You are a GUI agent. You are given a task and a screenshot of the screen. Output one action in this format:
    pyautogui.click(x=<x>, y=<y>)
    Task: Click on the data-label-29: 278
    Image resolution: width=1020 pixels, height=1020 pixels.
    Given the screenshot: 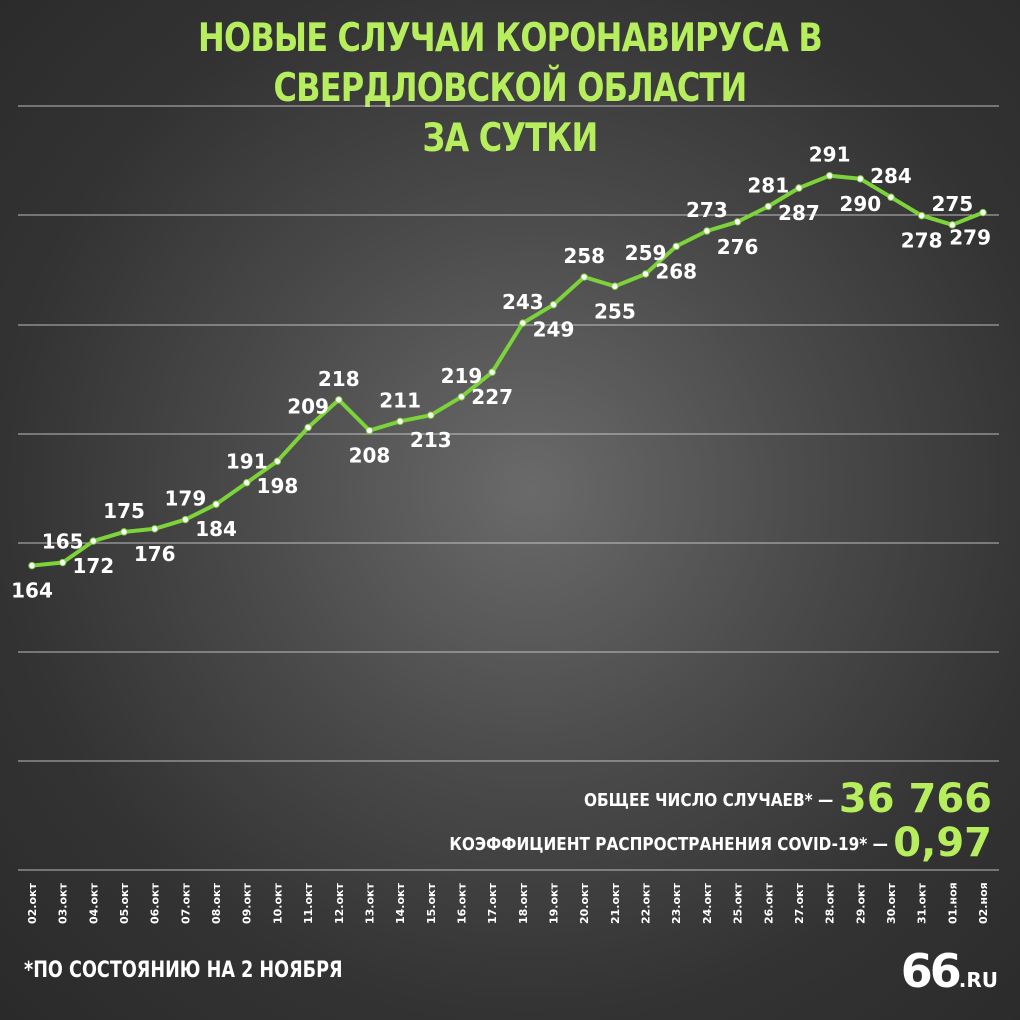 What is the action you would take?
    pyautogui.click(x=922, y=241)
    